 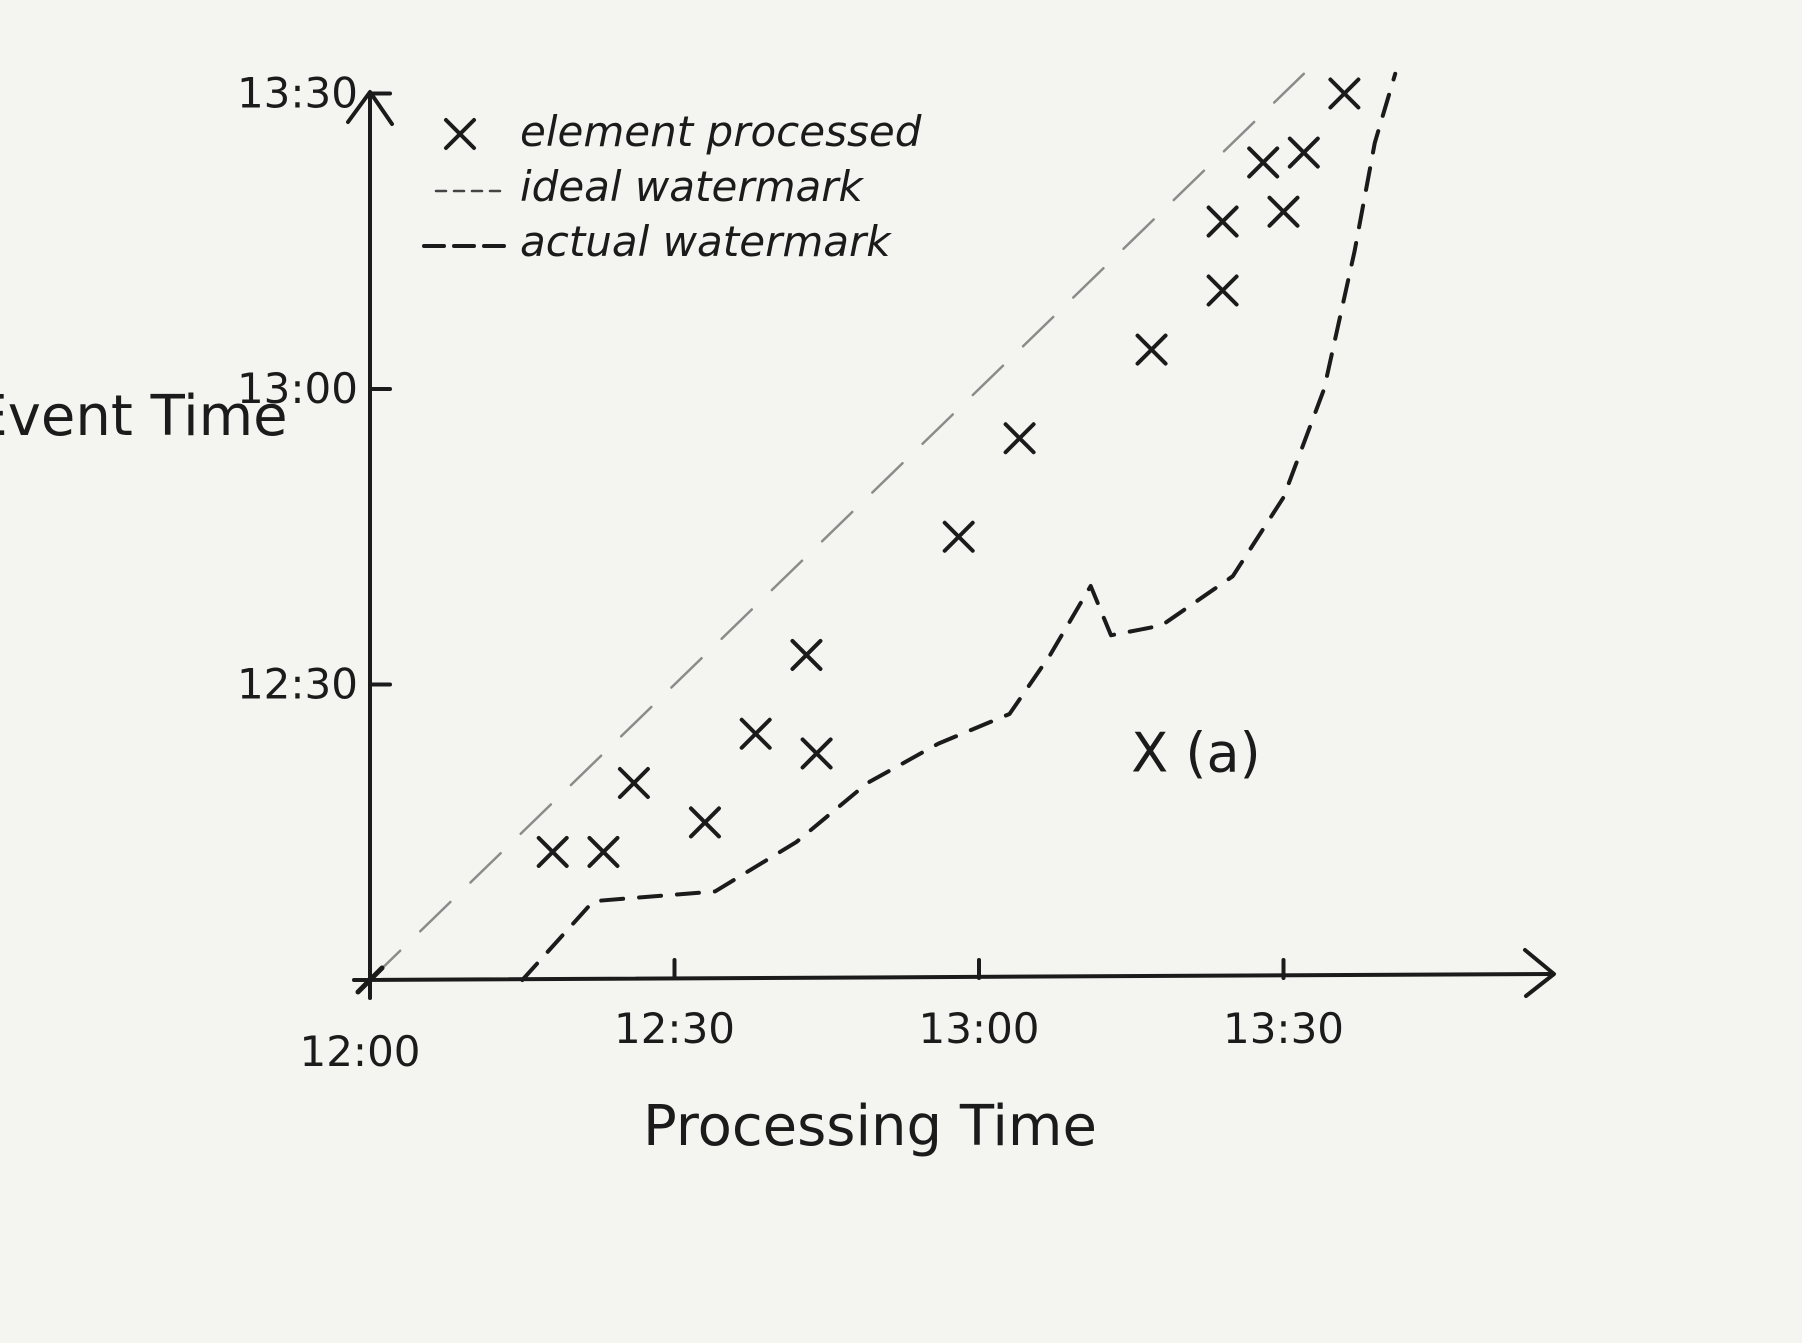 I want to click on legend-label: actual watermark, so click(x=706, y=241).